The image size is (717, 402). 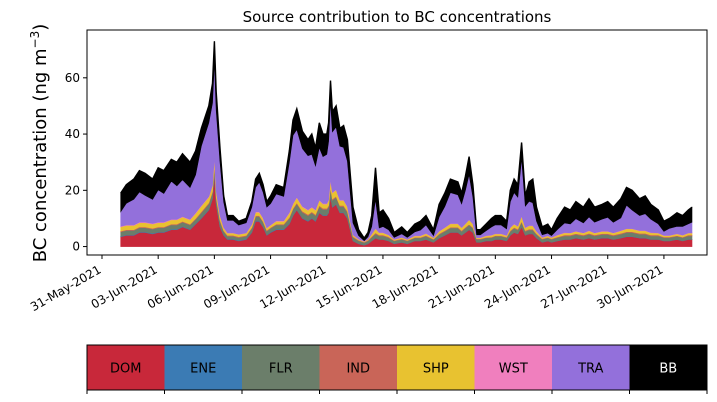 I want to click on colorbar-label-flr: FLR, so click(x=281, y=369).